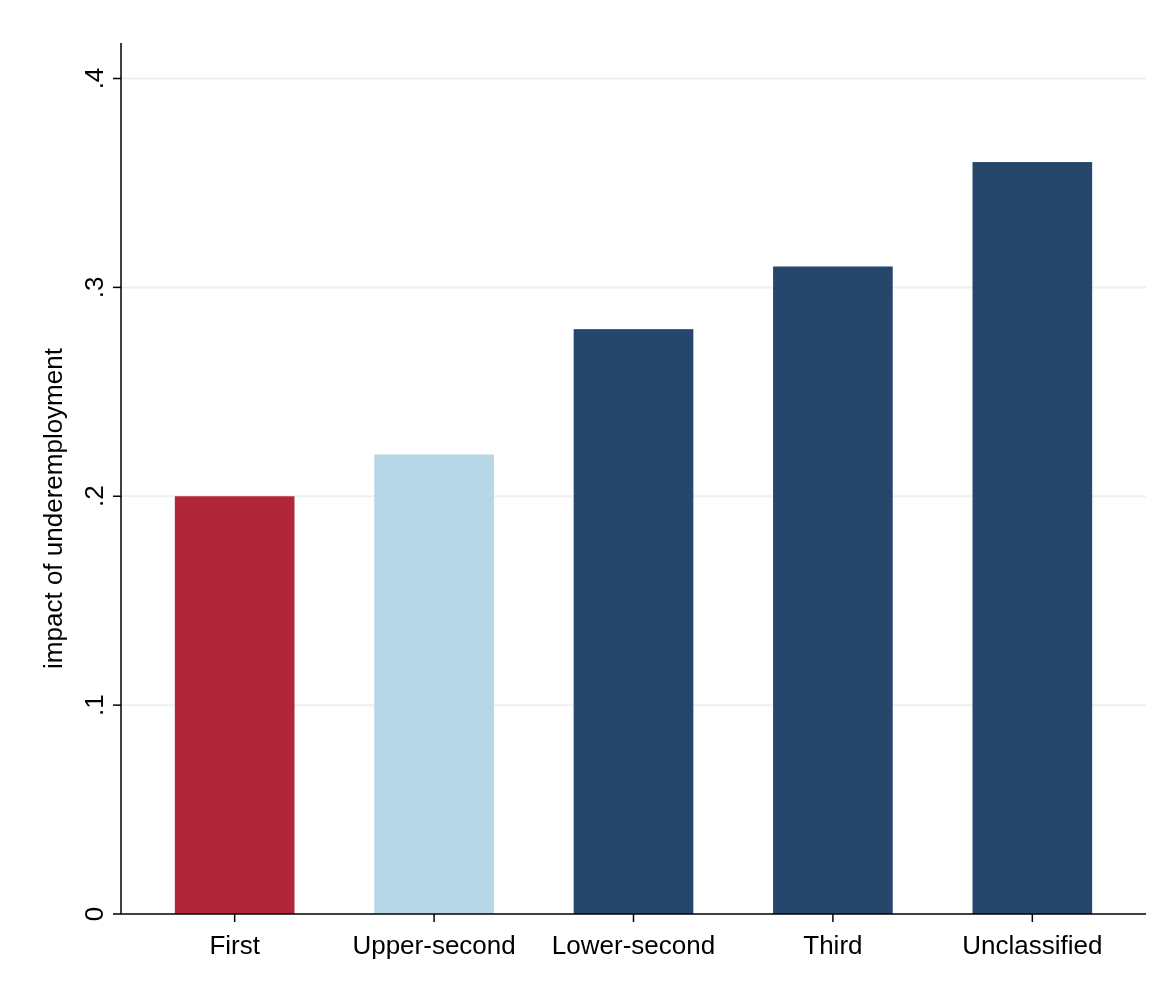 This screenshot has width=1168, height=995. Describe the element at coordinates (1032, 945) in the screenshot. I see `x-tick-label: Unclassified` at that location.